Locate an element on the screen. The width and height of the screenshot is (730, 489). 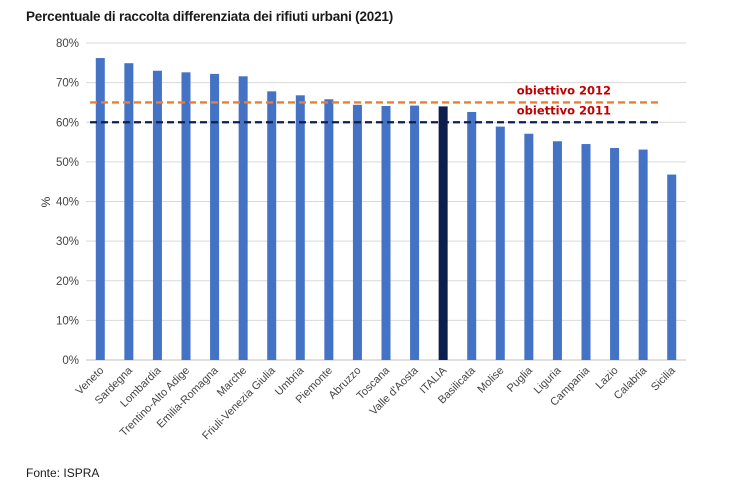
y-tick-label: 0% is located at coordinates (70, 361).